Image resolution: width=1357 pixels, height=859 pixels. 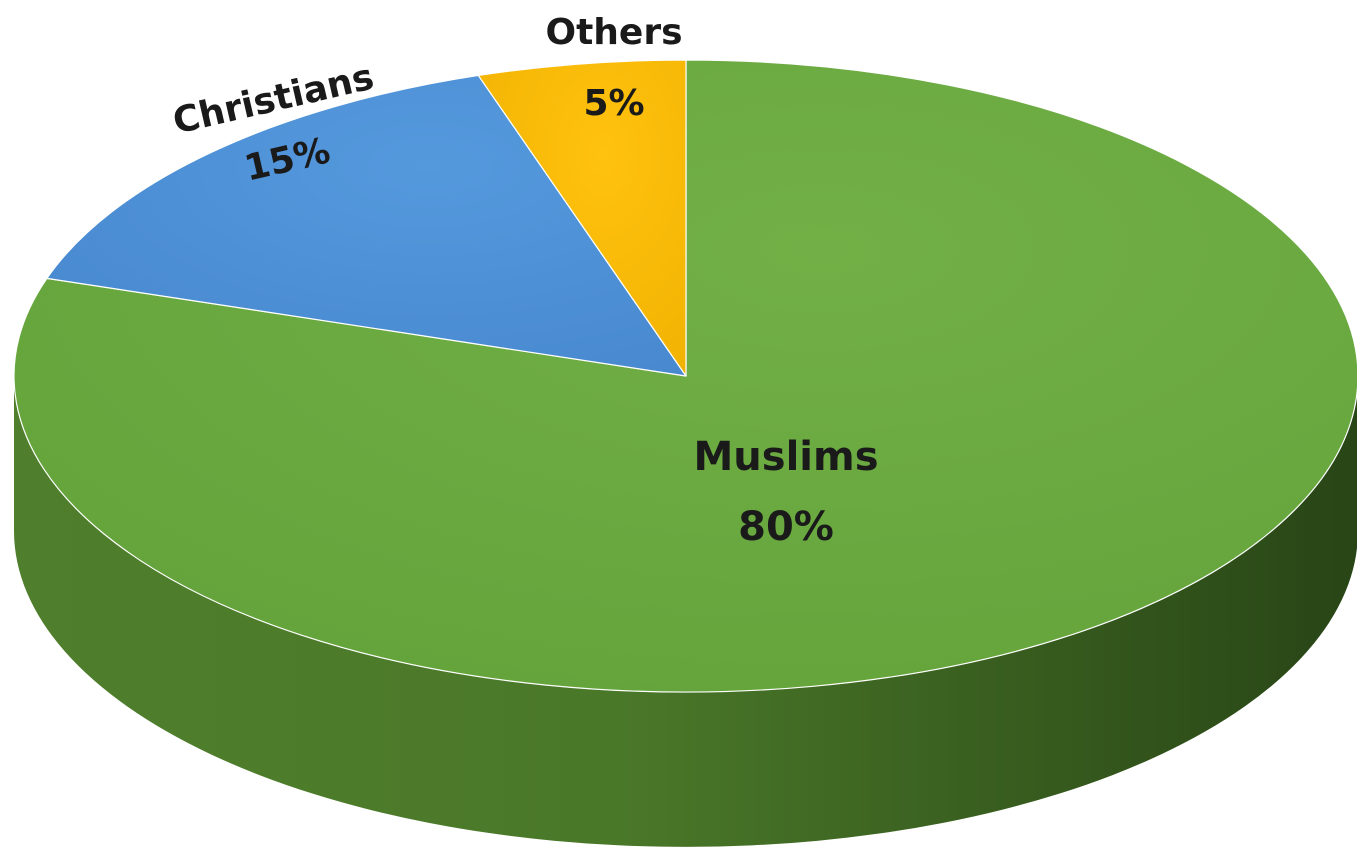 I want to click on data-label-others: Others 5%, so click(x=613, y=68).